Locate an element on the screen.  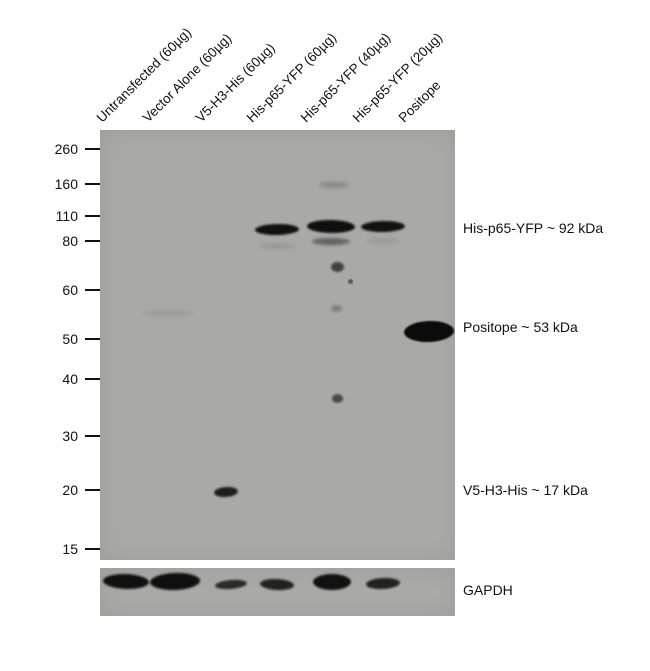
mw-marker-label: 30 is located at coordinates (70, 436).